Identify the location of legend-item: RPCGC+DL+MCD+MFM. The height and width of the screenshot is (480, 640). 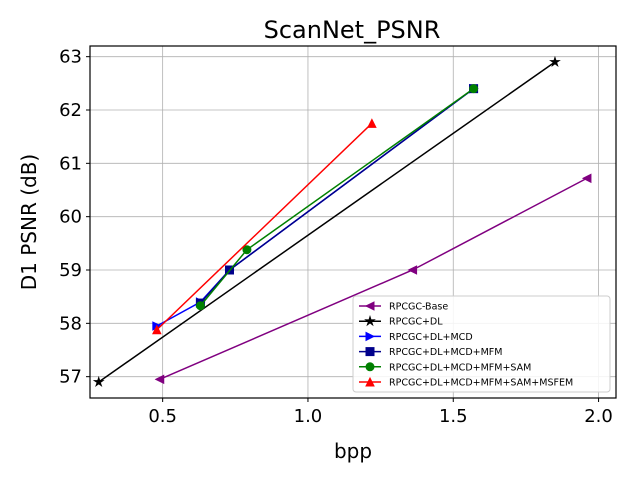
(430, 352).